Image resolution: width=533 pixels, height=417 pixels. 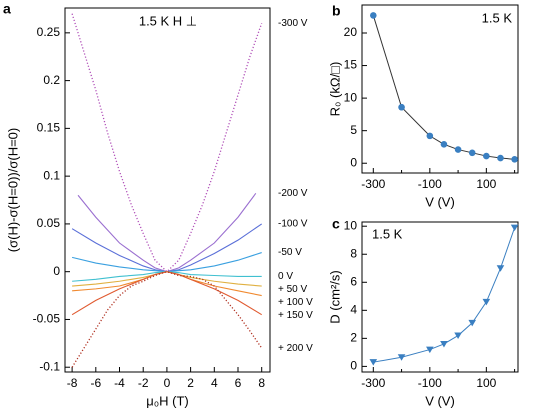 What do you see at coordinates (168, 20) in the screenshot?
I see `annotation: 1.5 K H ⊥` at bounding box center [168, 20].